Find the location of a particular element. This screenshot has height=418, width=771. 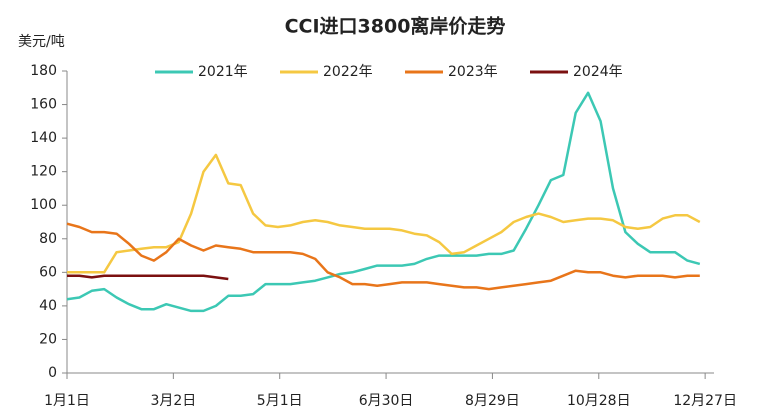

x-tick-label: 8月29日 is located at coordinates (492, 401).